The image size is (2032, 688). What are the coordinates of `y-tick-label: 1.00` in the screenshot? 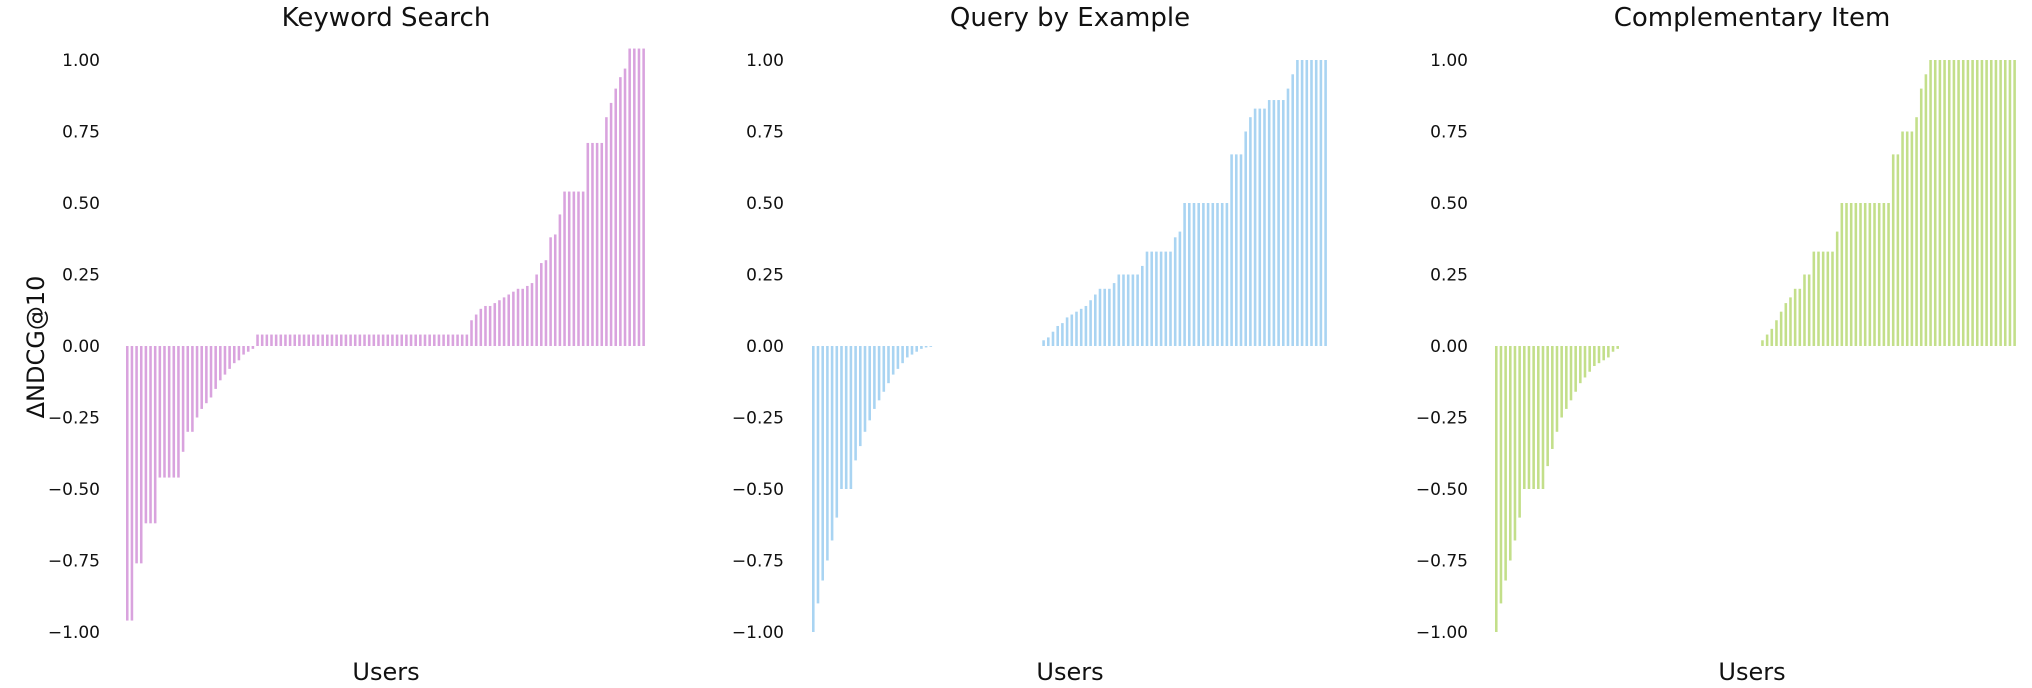 It's located at (81, 61).